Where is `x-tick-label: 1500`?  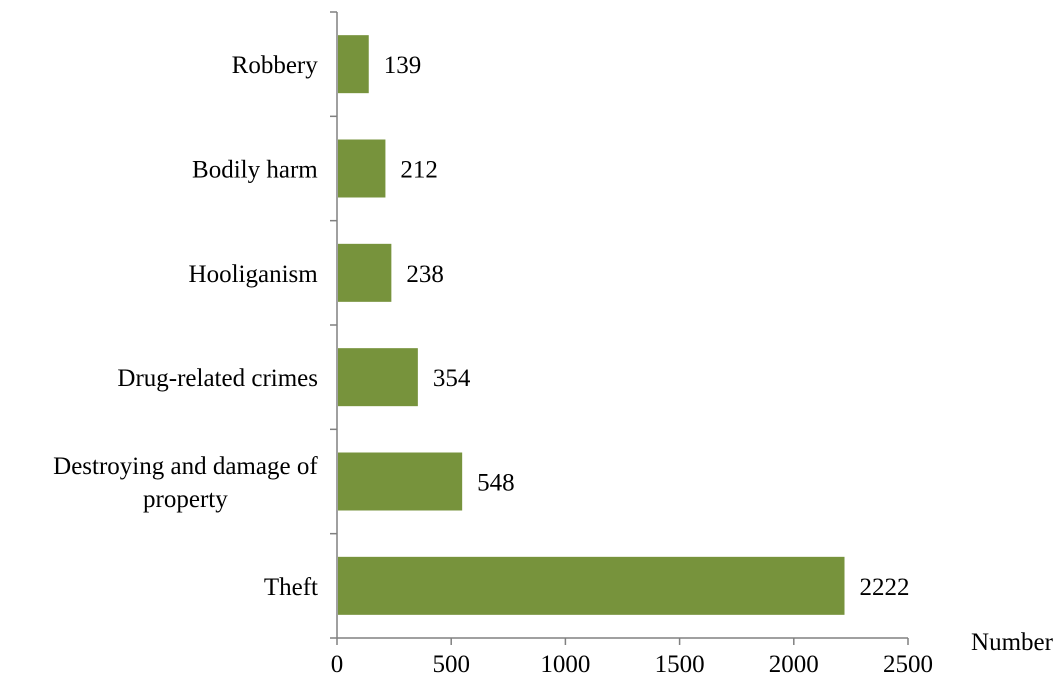 x-tick-label: 1500 is located at coordinates (680, 664).